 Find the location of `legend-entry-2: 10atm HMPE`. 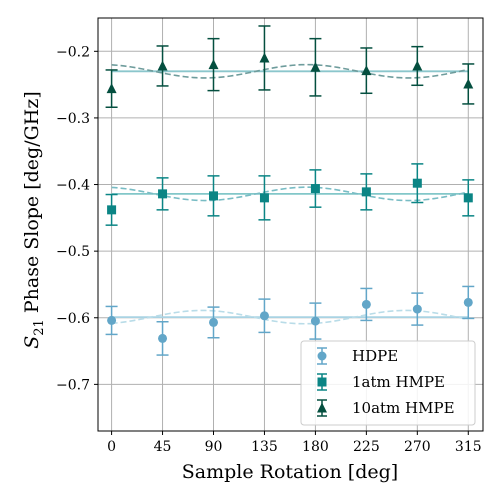

legend-entry-2: 10atm HMPE is located at coordinates (386, 408).